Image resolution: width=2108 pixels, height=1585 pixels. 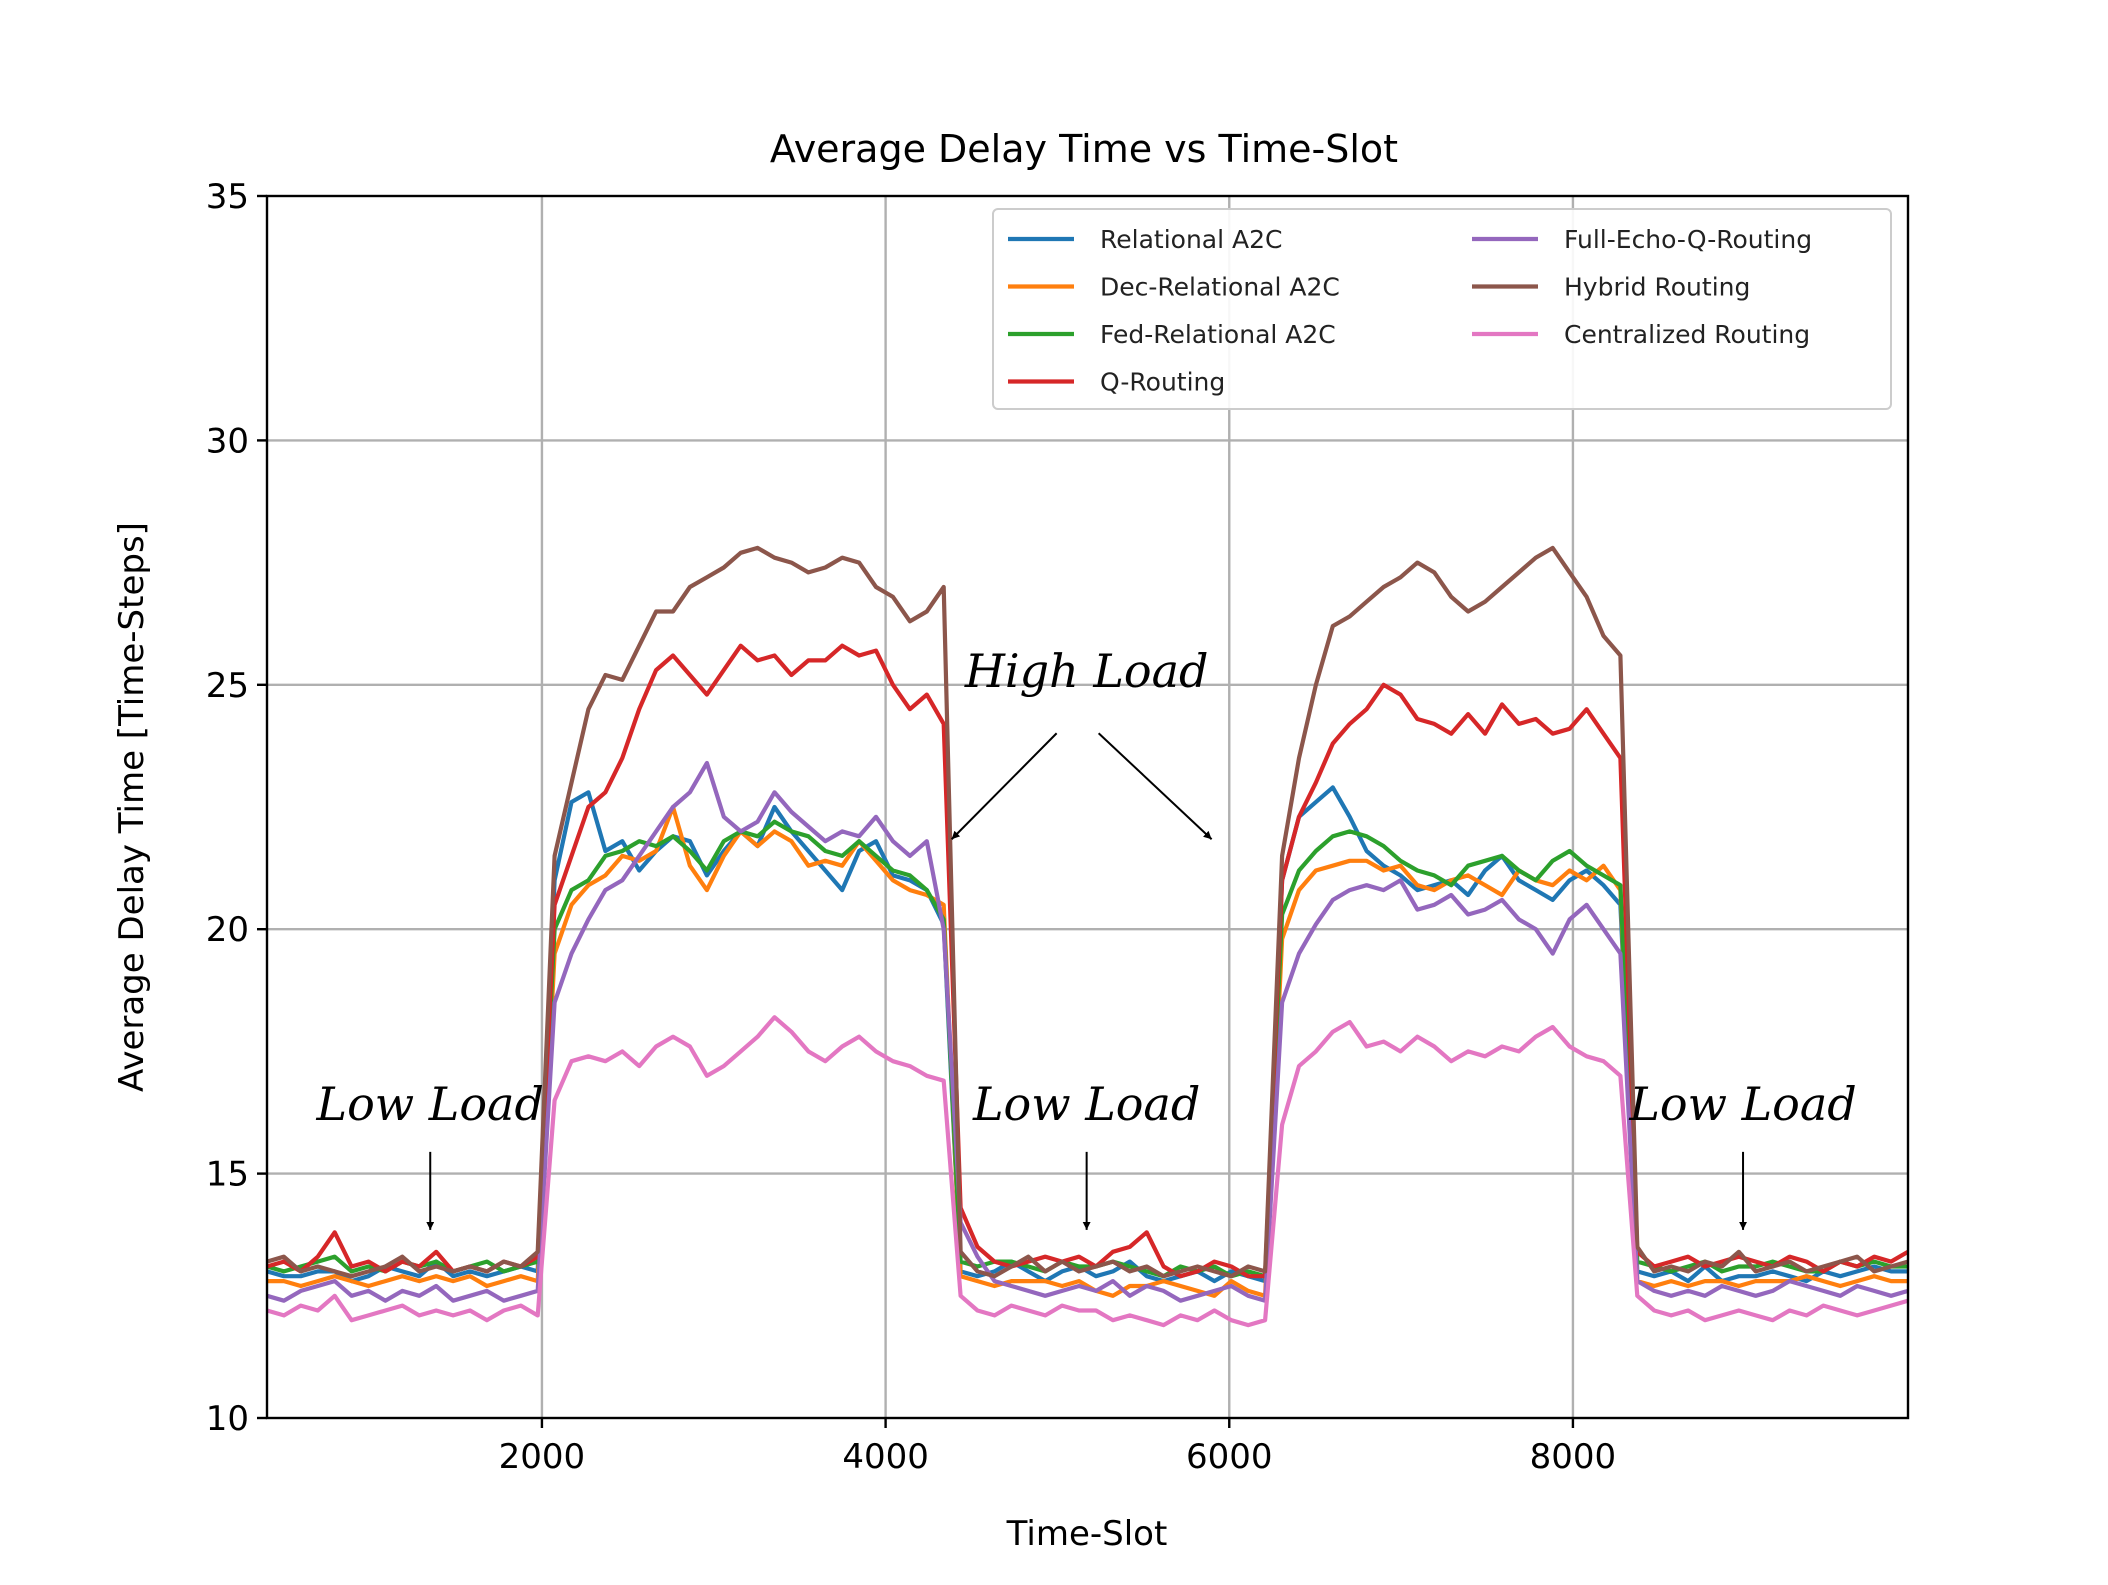 What do you see at coordinates (1687, 334) in the screenshot?
I see `legend-label: Centralized Routing` at bounding box center [1687, 334].